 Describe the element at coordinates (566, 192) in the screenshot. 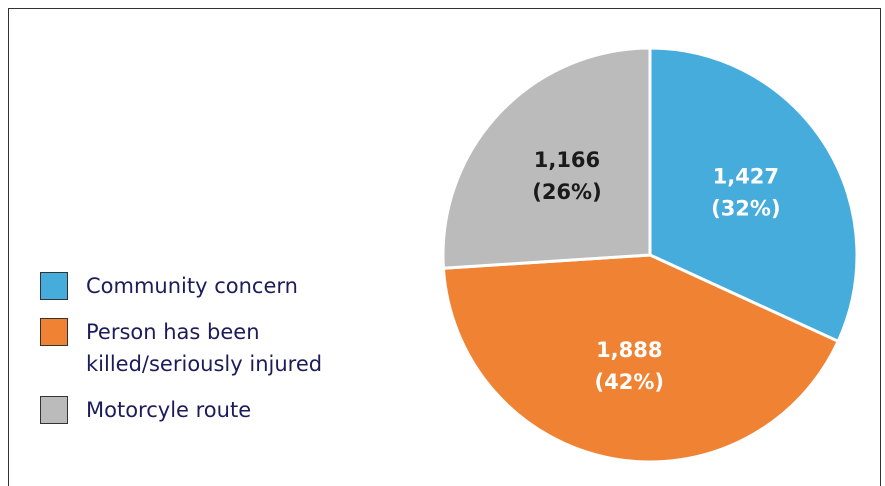

I see `percent-label: (26%)` at that location.